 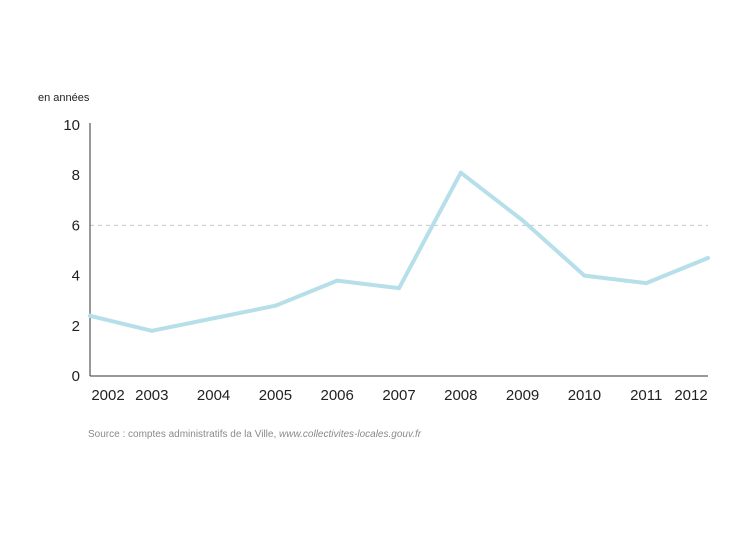 What do you see at coordinates (646, 395) in the screenshot?
I see `x-tick-label: 2011` at bounding box center [646, 395].